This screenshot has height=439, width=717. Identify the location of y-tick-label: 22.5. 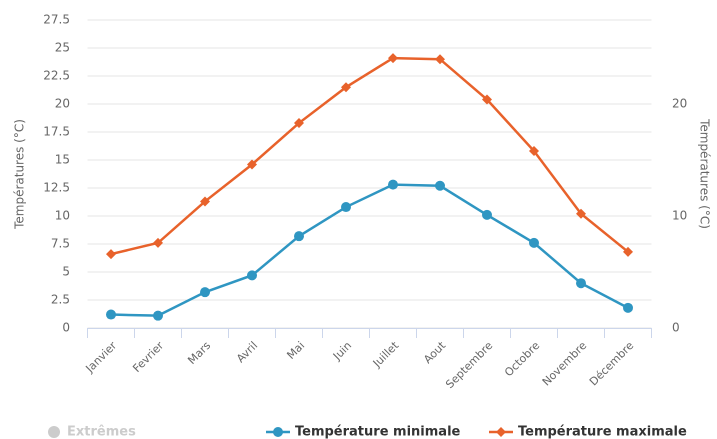
(56, 76).